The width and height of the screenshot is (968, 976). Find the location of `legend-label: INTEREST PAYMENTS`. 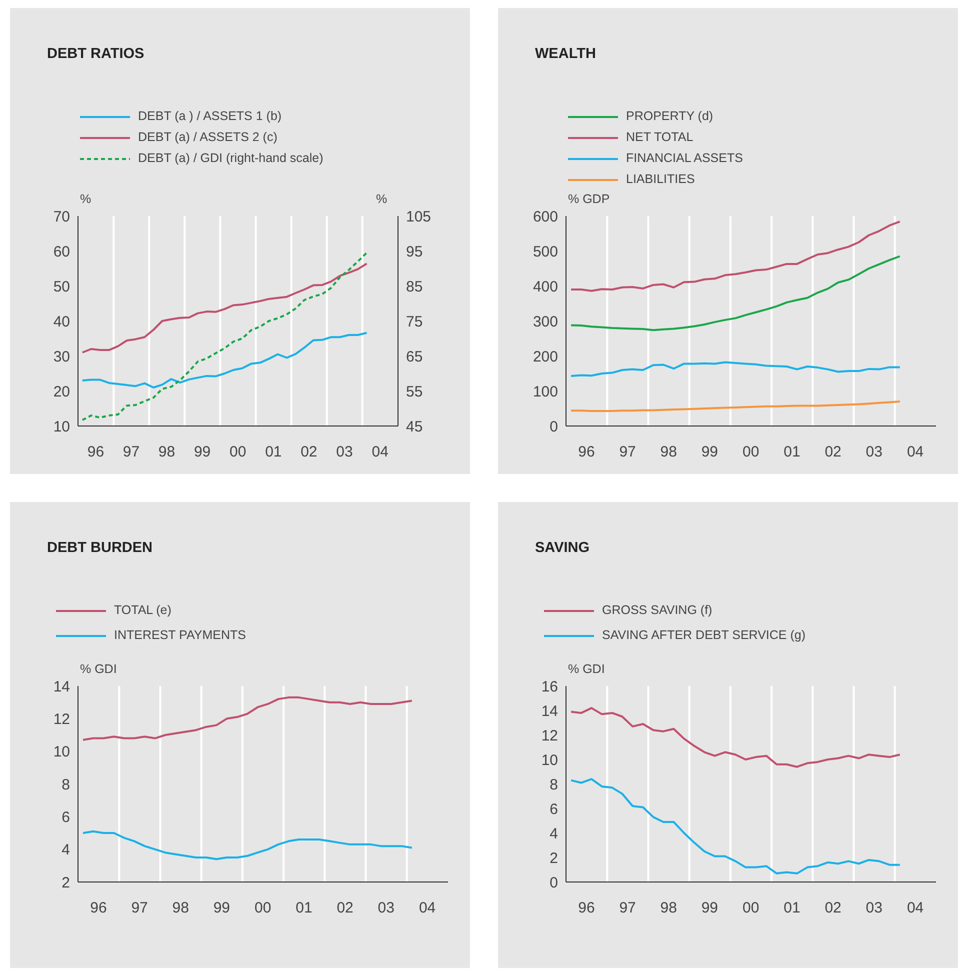

legend-label: INTEREST PAYMENTS is located at coordinates (180, 635).